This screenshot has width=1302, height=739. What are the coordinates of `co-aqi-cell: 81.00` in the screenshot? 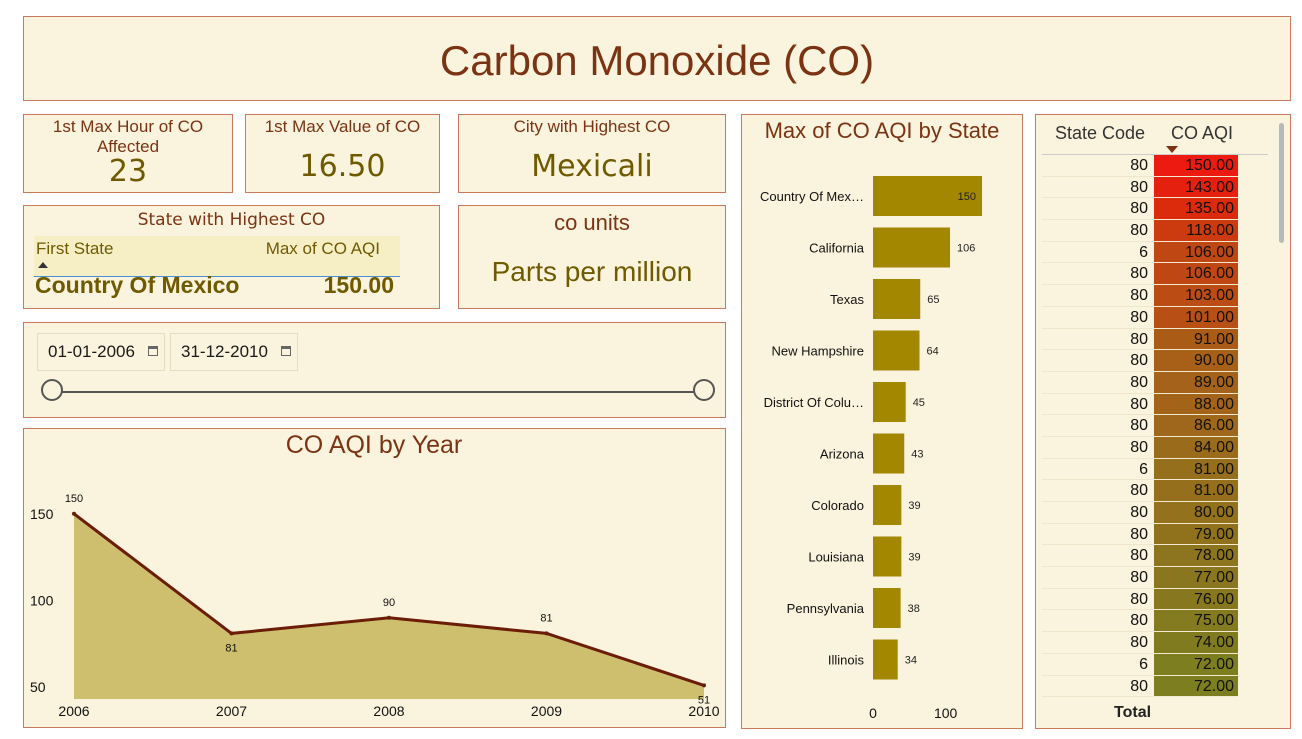 It's located at (1196, 469).